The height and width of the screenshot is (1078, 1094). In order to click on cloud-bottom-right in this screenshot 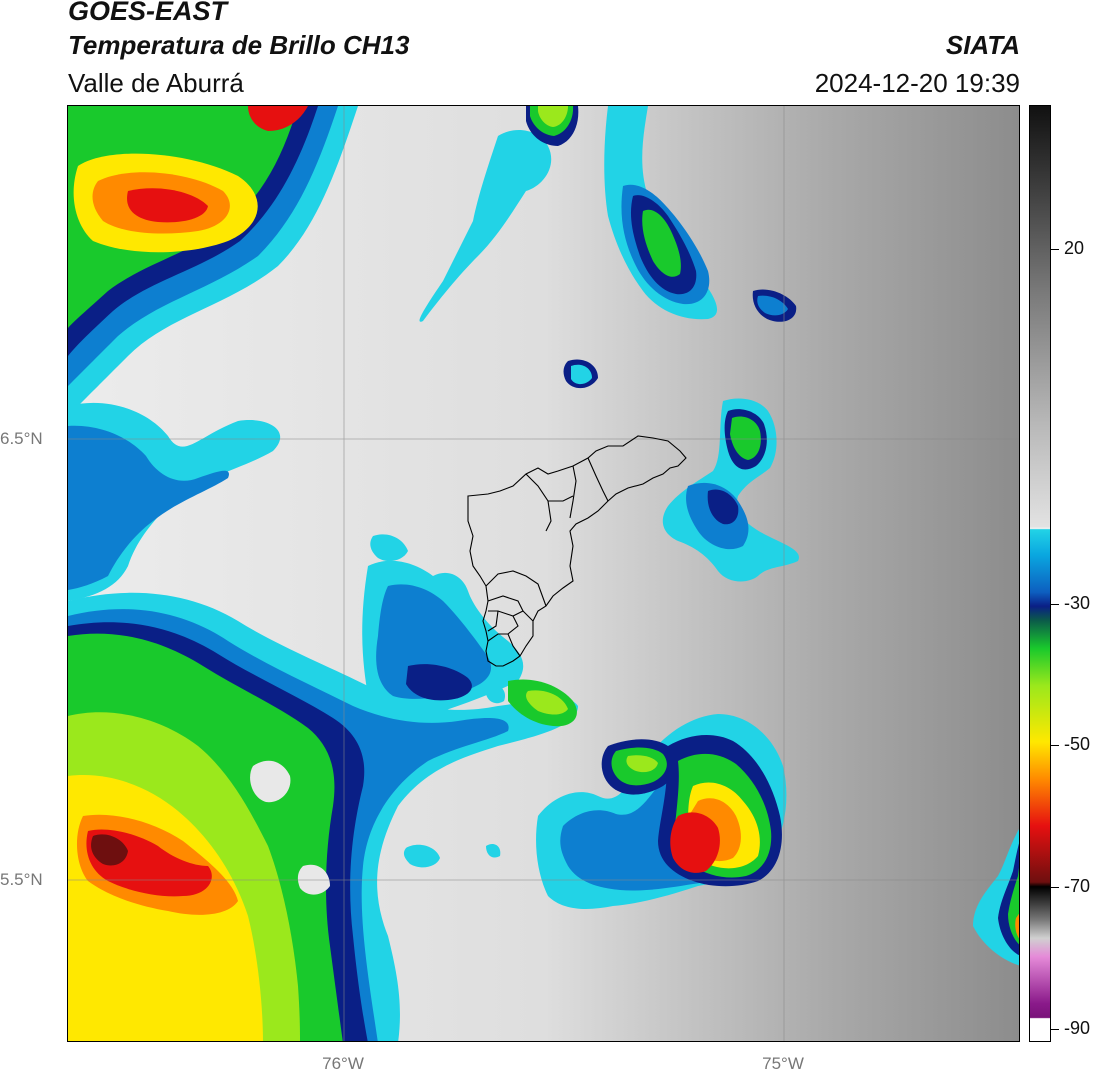, I will do `click(661, 811)`.